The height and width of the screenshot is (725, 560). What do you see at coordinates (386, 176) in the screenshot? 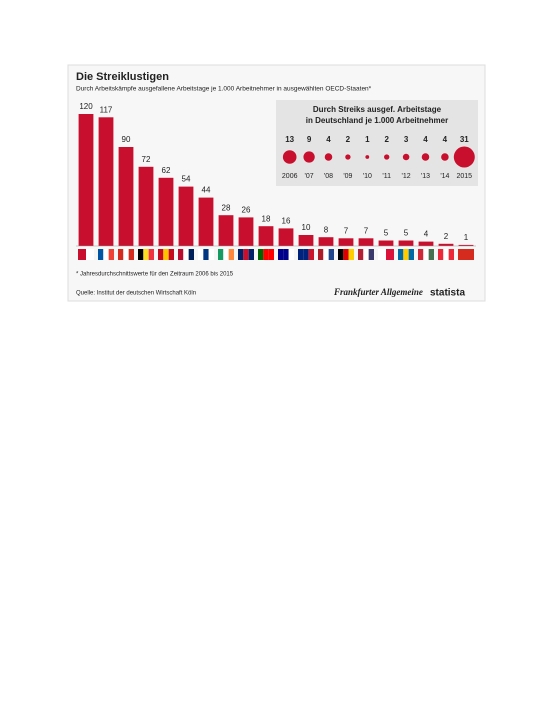
I see `x-tick-label: '11` at bounding box center [386, 176].